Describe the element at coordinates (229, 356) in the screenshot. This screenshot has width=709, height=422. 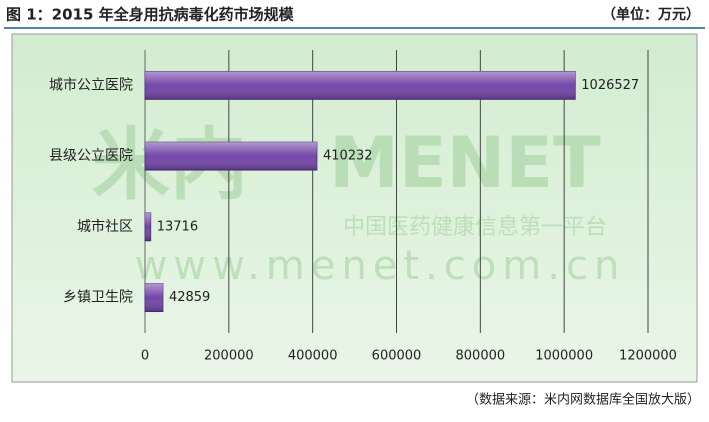
I see `x-tick-label: 200000` at that location.